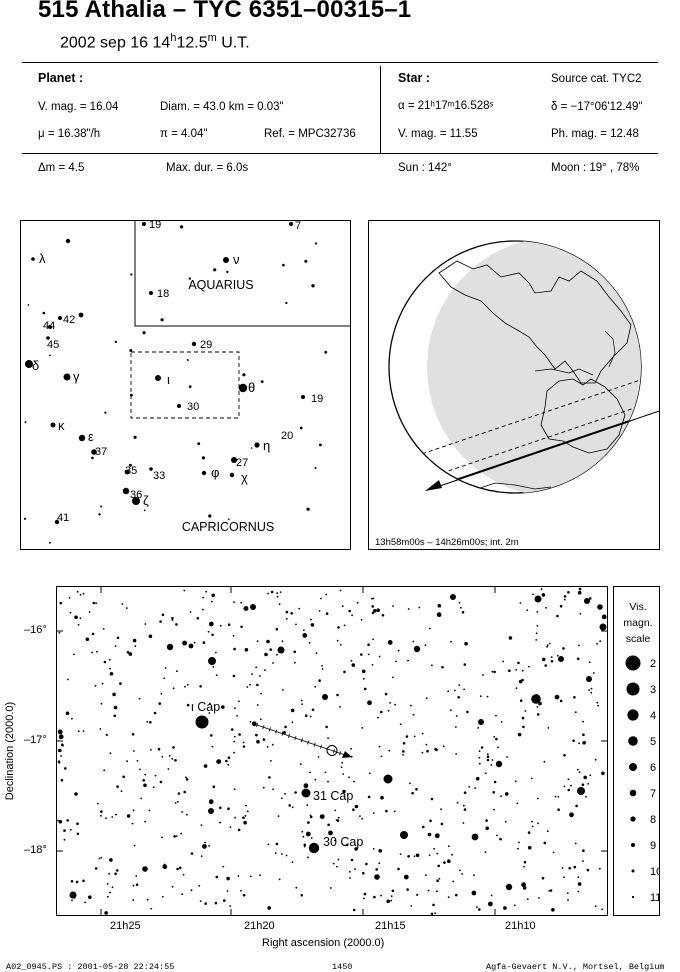 This screenshot has width=680, height=972. I want to click on path-limit-north, so click(515, 419).